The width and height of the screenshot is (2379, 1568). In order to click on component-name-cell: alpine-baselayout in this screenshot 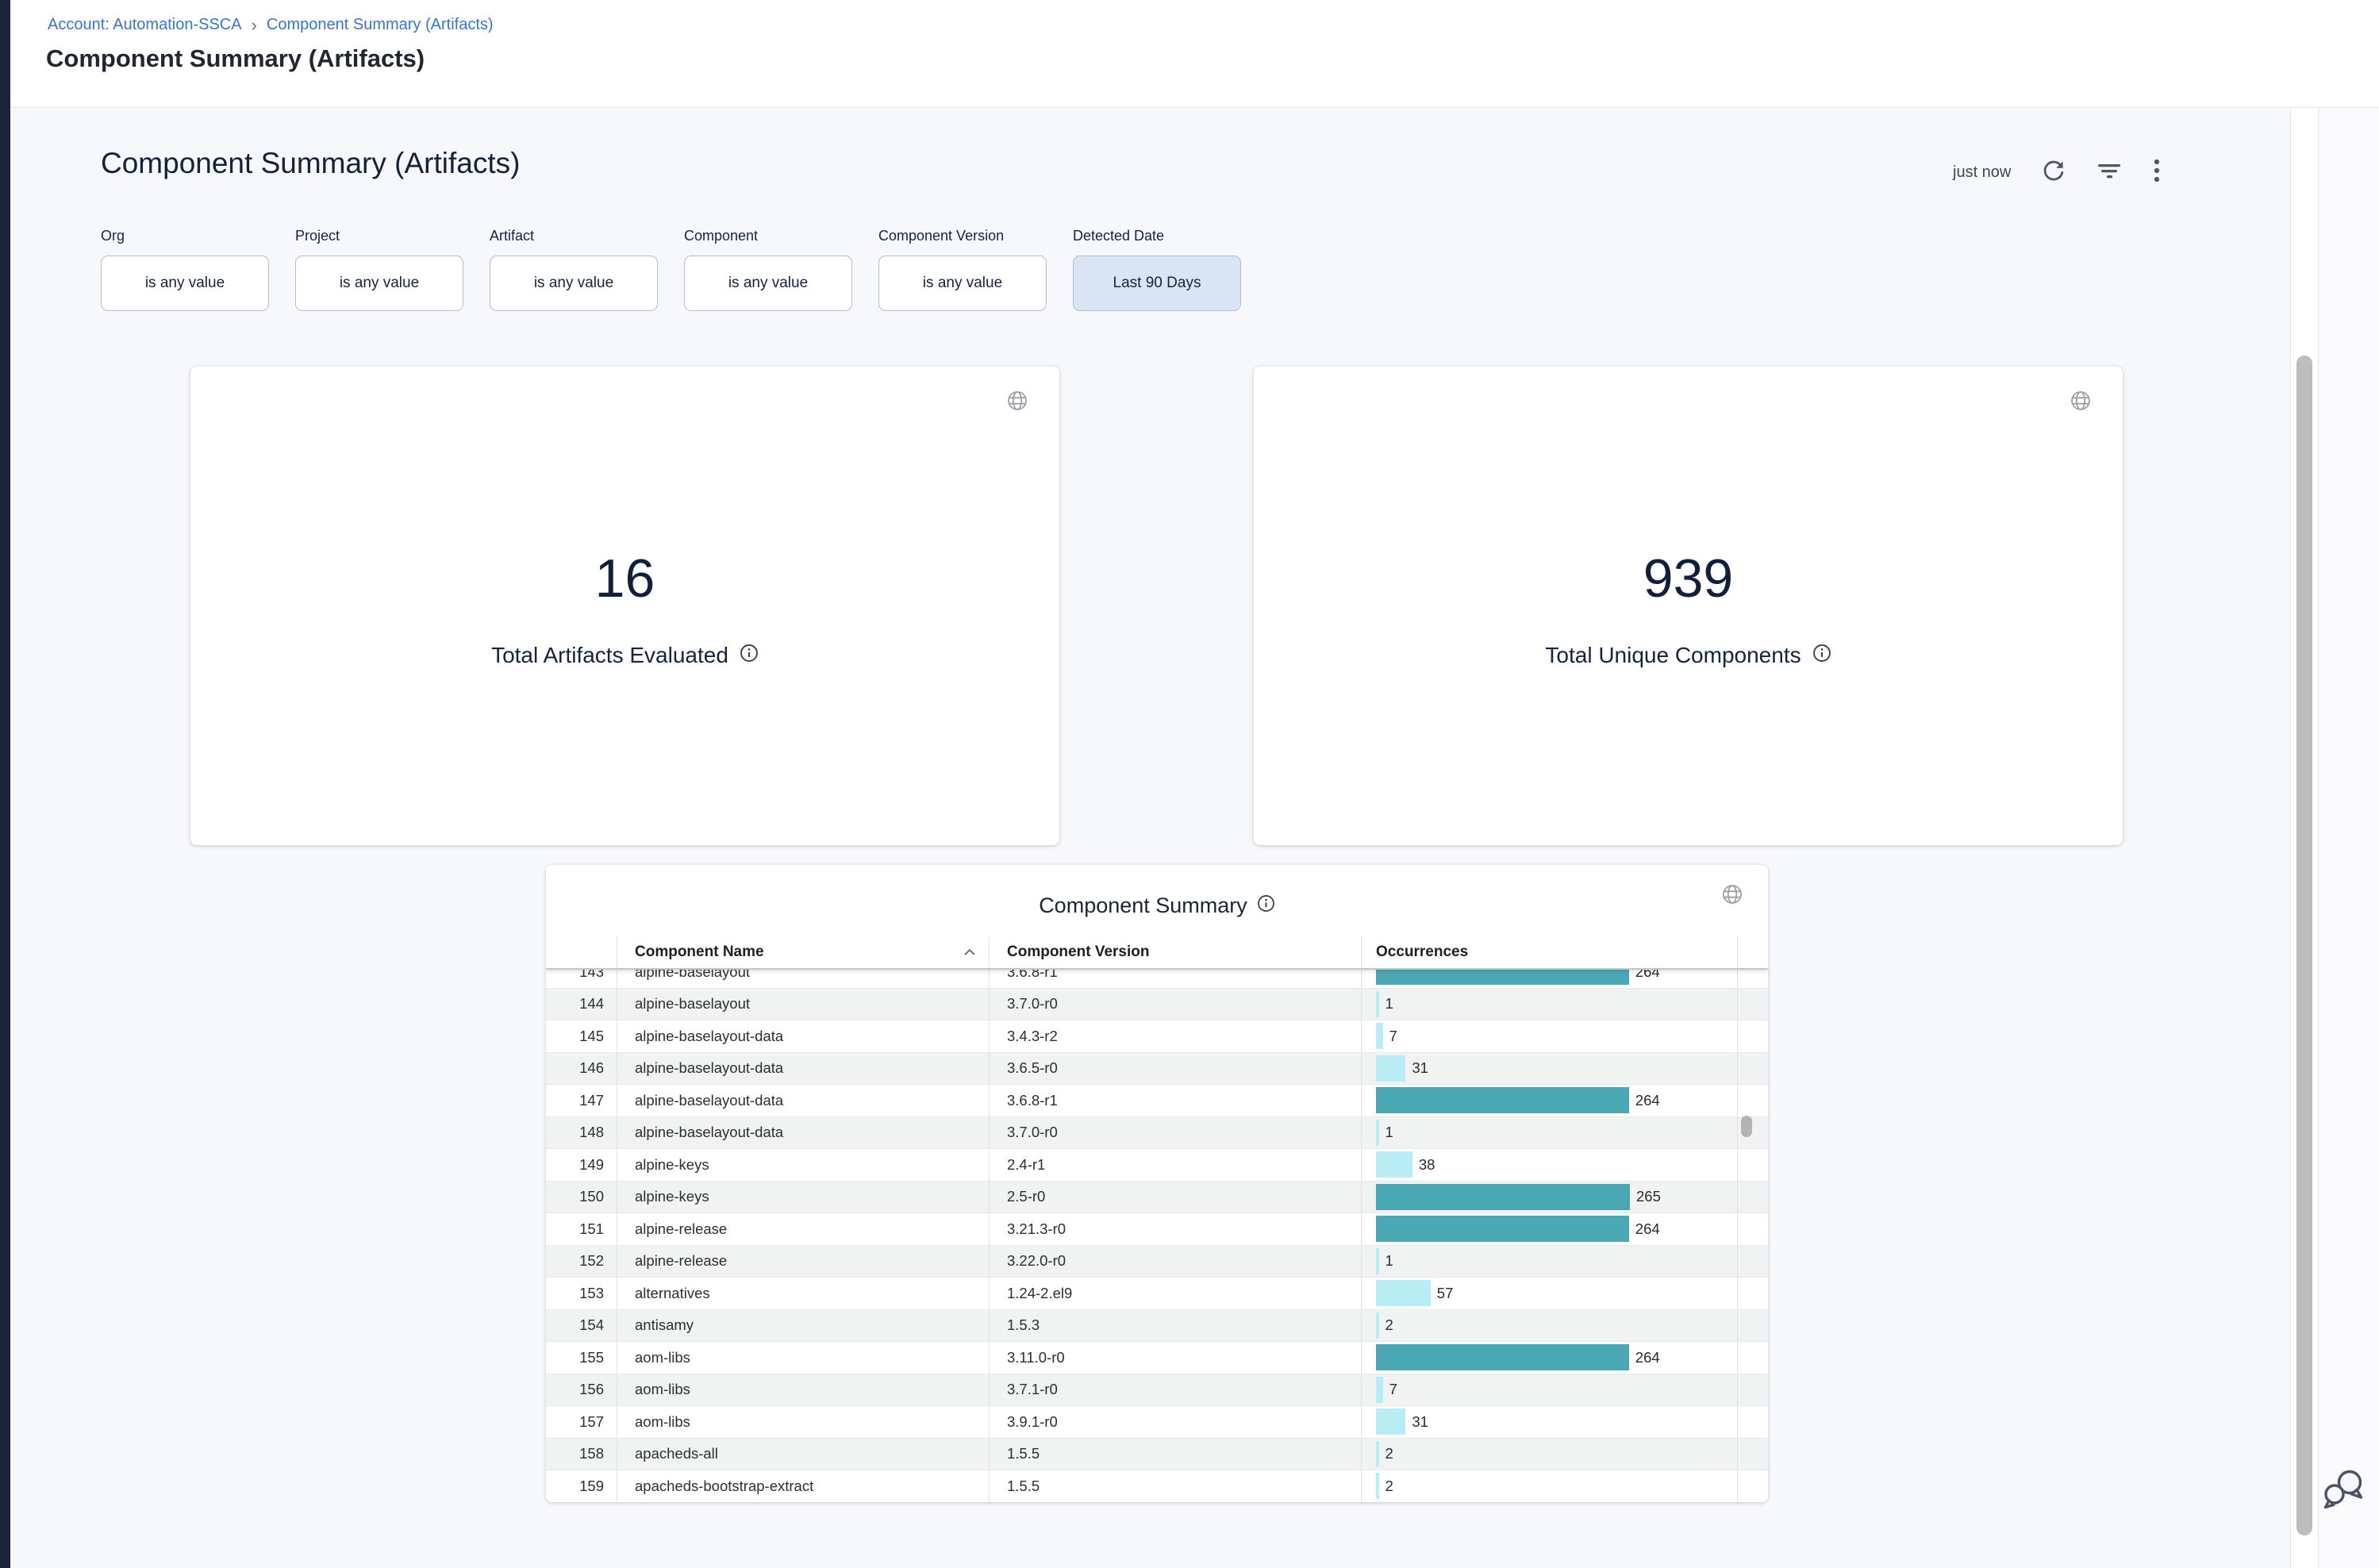, I will do `click(803, 1004)`.